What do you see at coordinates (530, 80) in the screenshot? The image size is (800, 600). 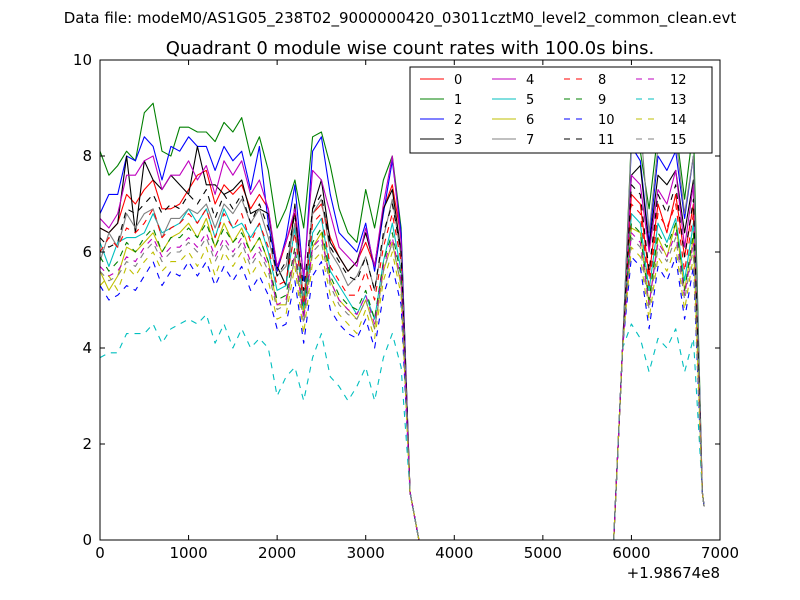 I see `legend-label-4: 4` at bounding box center [530, 80].